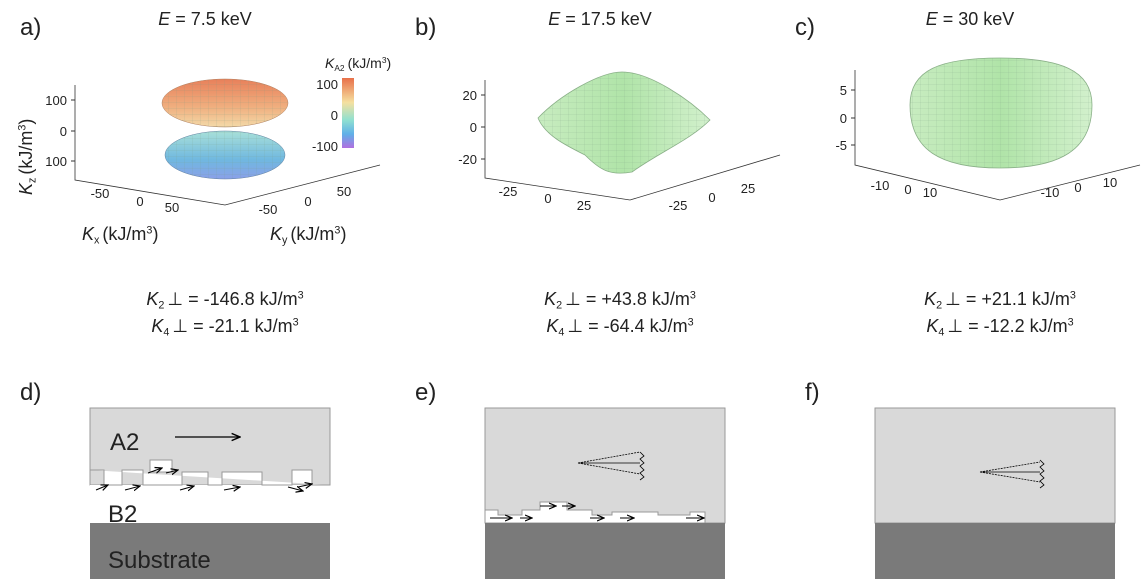  I want to click on y-tick-label: 10, so click(1110, 182).